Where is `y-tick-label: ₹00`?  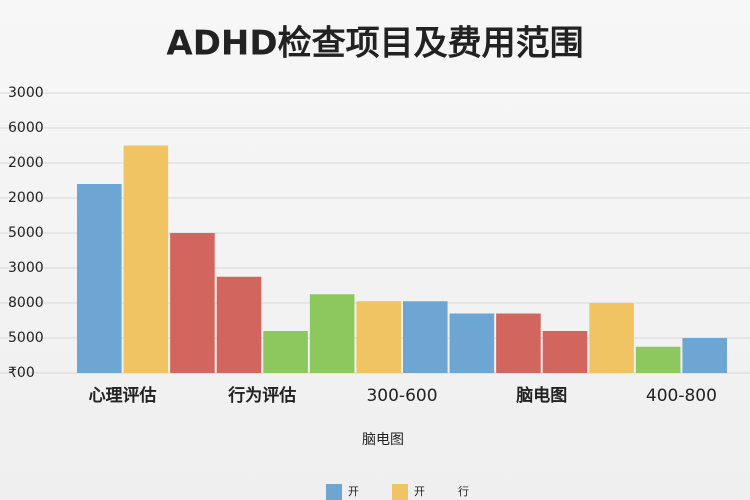 y-tick-label: ₹00 is located at coordinates (21, 373).